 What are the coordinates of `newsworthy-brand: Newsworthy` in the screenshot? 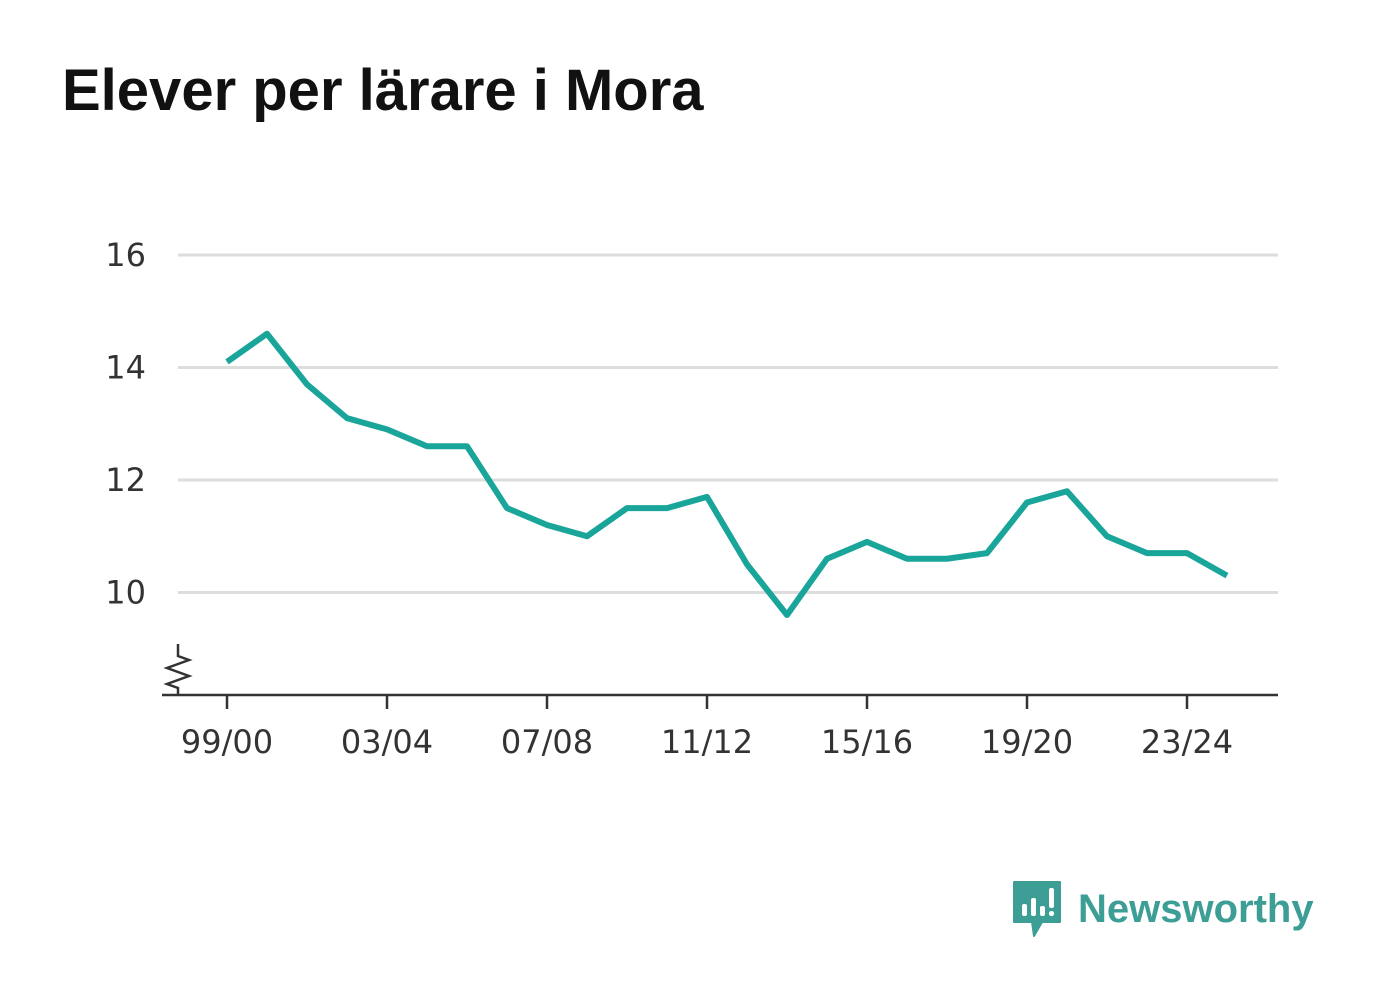 It's located at (1162, 909).